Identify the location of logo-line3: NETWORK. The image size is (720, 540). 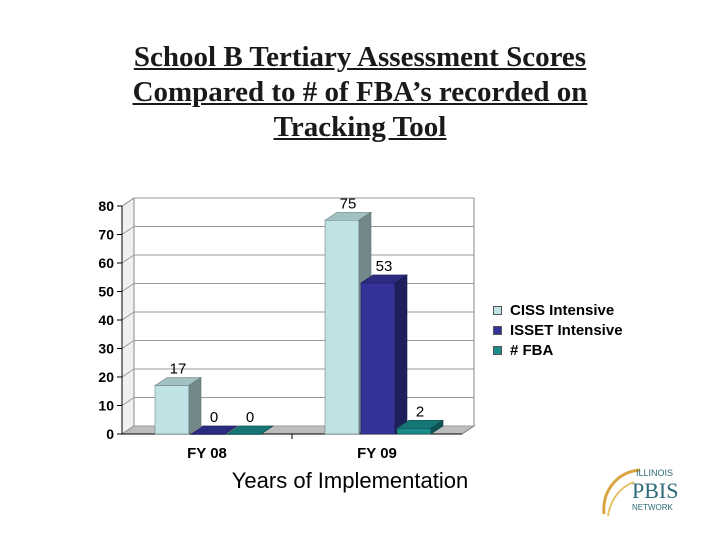
(653, 507).